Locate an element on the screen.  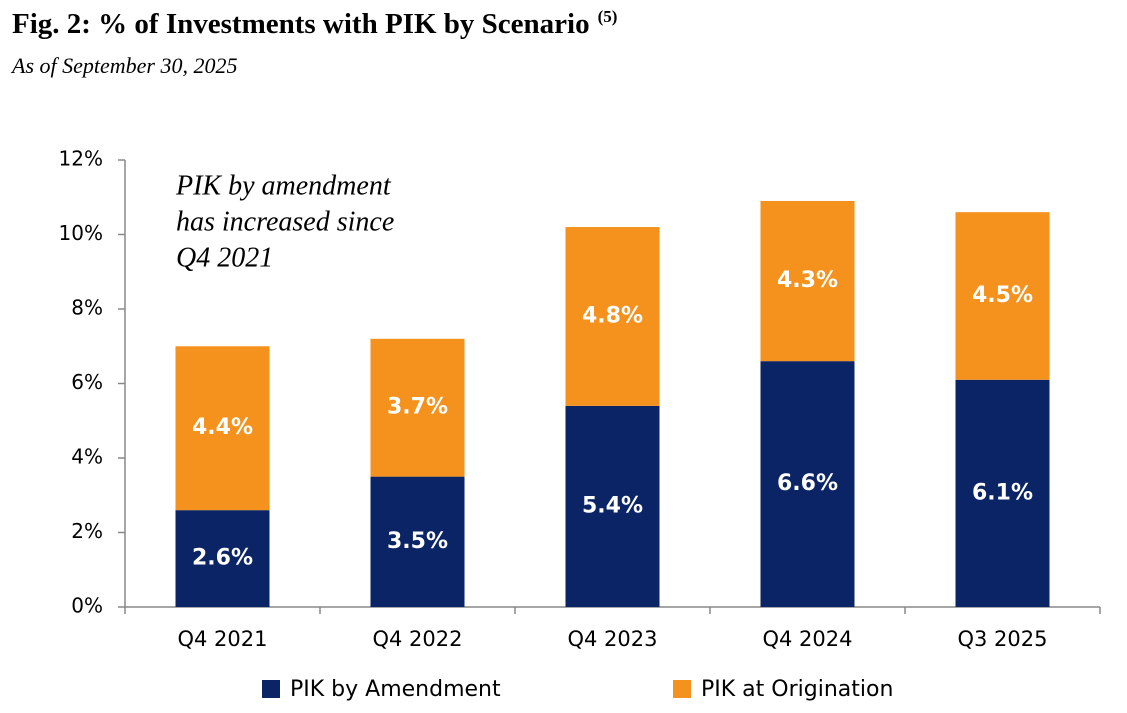
annotation: has increased since is located at coordinates (285, 221).